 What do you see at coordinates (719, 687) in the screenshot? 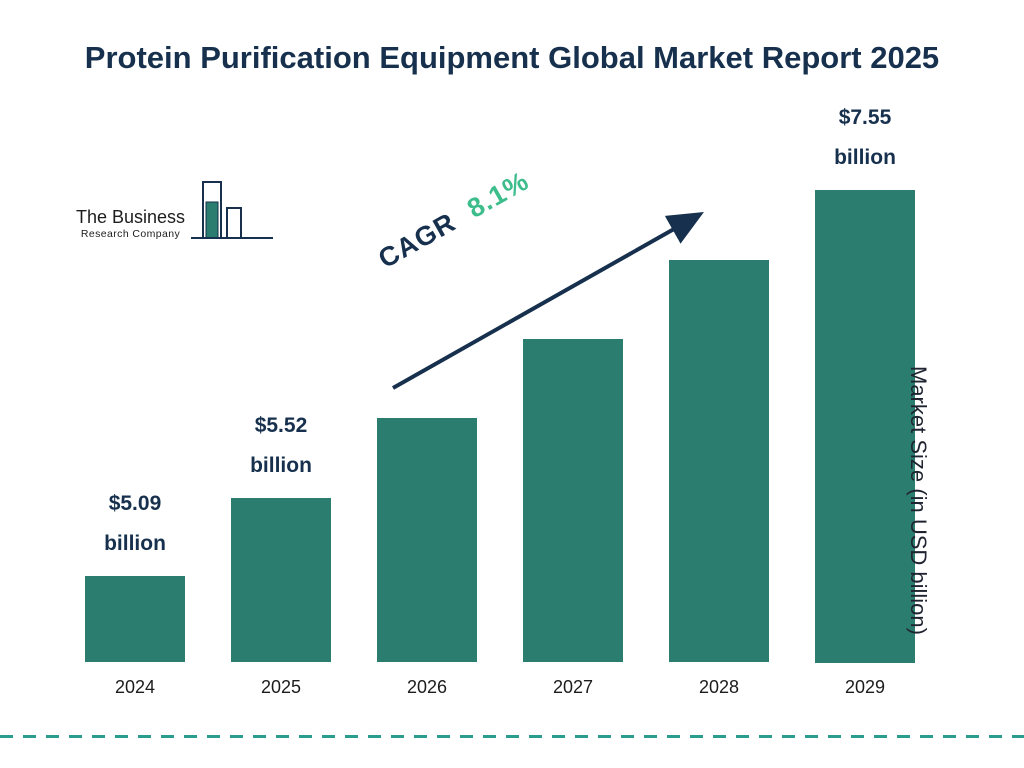
I see `x-axis-tick-2028: 2028` at bounding box center [719, 687].